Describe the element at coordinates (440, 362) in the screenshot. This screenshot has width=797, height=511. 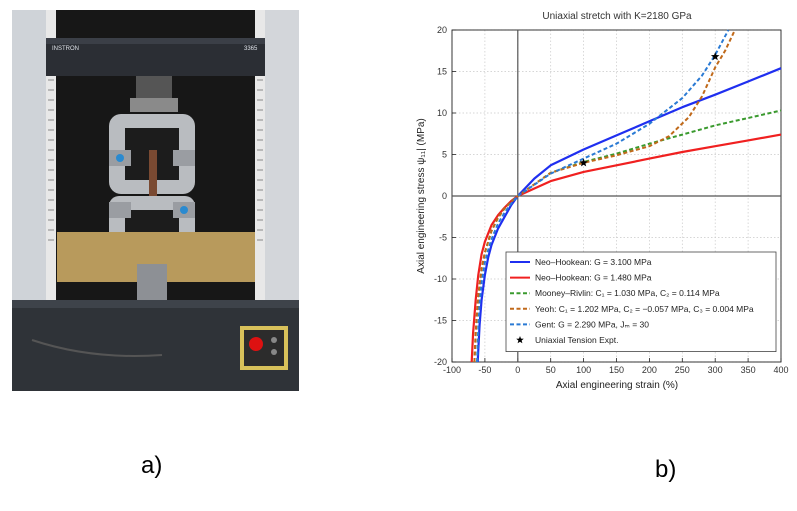
I see `y-tick-label: -20` at that location.